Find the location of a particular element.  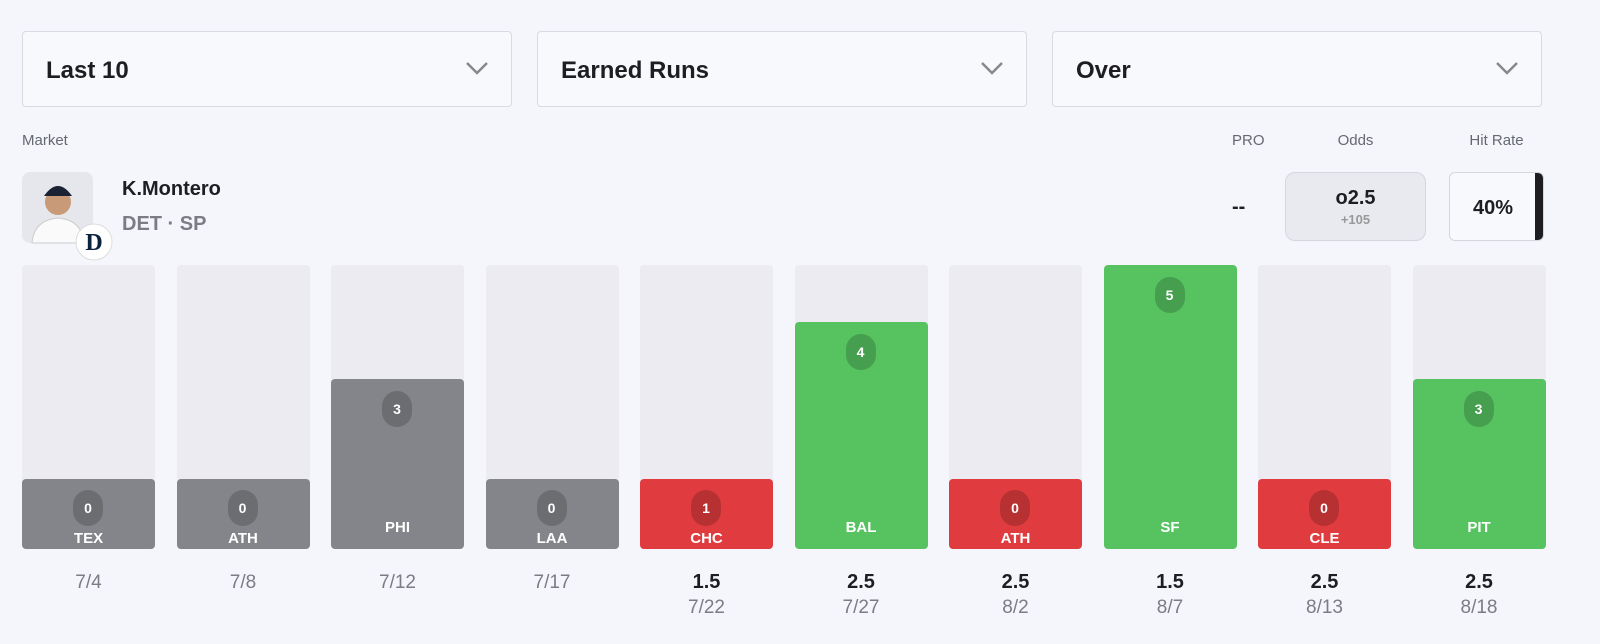

pro-header: PRO is located at coordinates (1248, 140).